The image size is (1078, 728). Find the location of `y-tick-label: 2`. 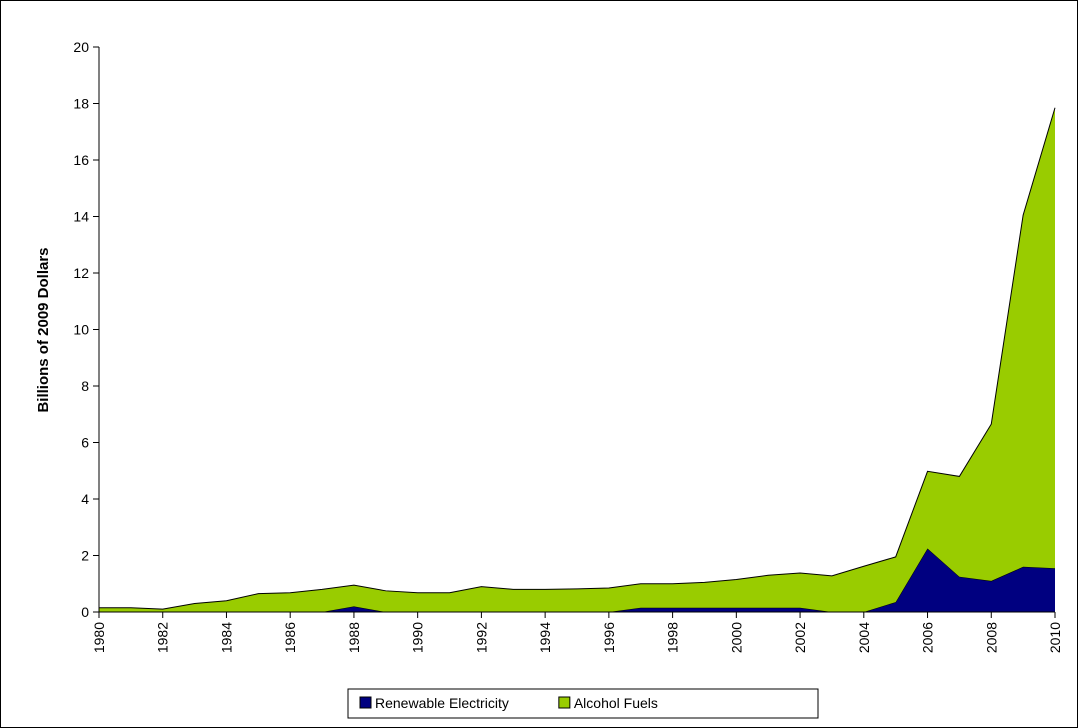

y-tick-label: 2 is located at coordinates (85, 556).